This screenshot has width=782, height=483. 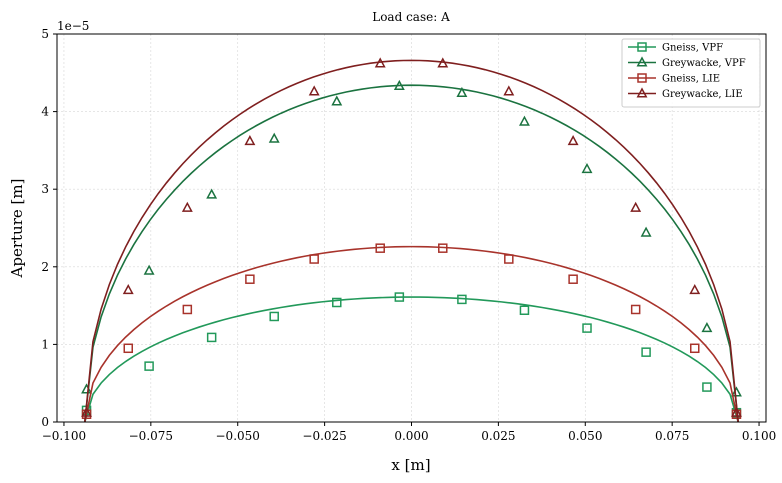 What do you see at coordinates (324, 436) in the screenshot?
I see `x-tick-label: −0.025` at bounding box center [324, 436].